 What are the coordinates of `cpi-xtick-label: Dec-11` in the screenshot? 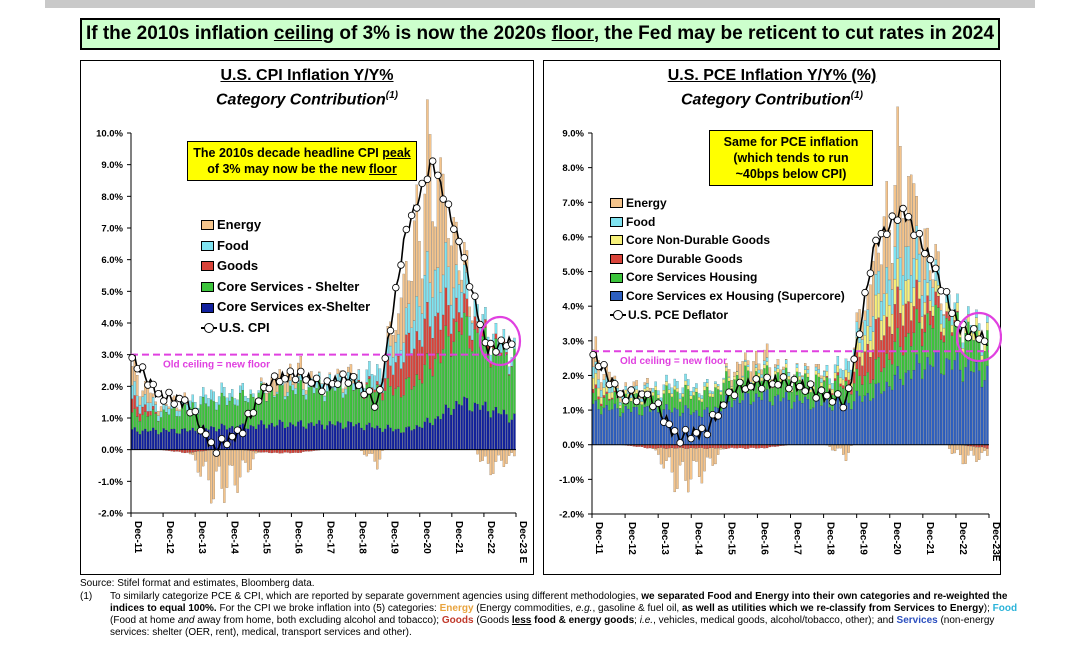 It's located at (137, 537).